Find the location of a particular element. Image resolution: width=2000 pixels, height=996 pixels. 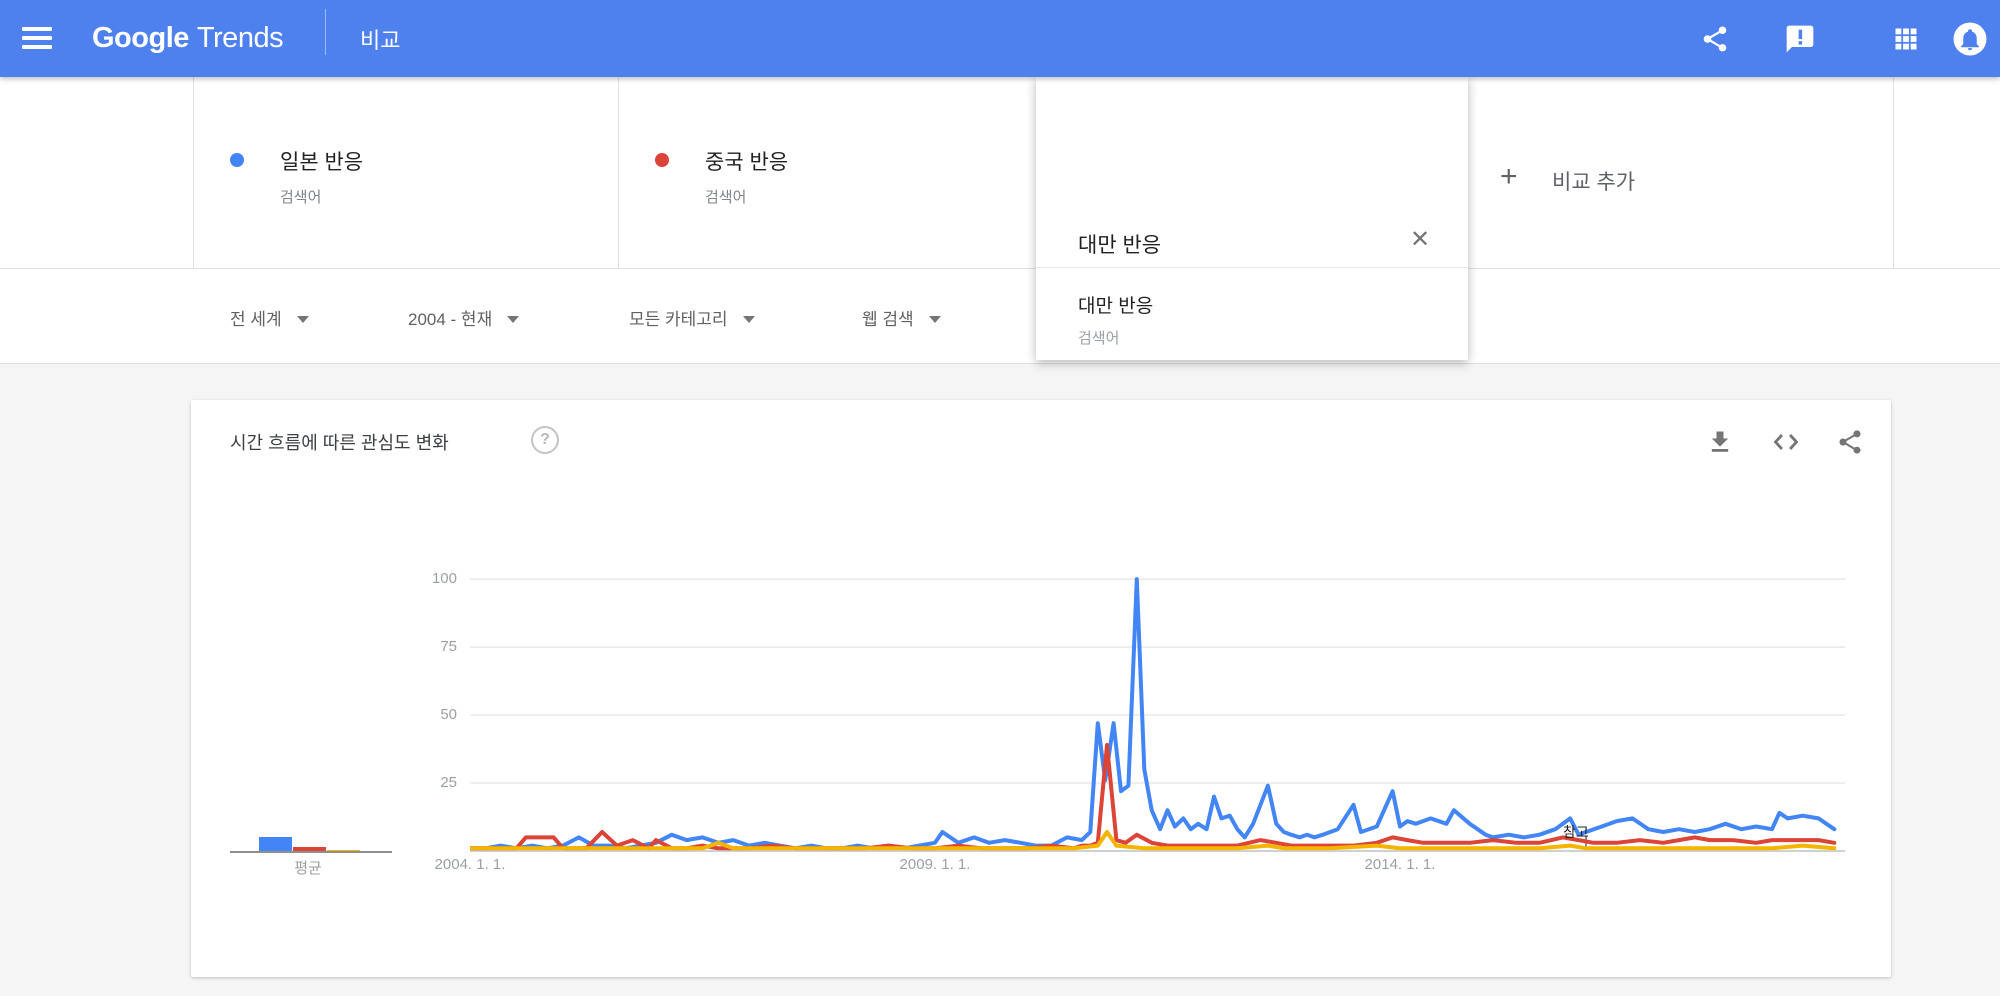

chart-title: 시간 흐름에 따른 관심도 변화 is located at coordinates (339, 443).